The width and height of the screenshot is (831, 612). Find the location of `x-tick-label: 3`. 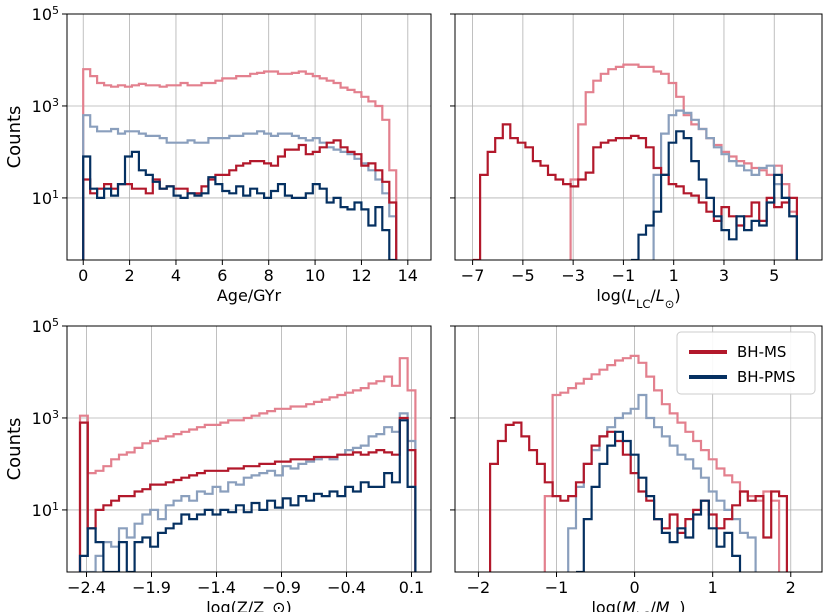

x-tick-label: 3 is located at coordinates (724, 275).